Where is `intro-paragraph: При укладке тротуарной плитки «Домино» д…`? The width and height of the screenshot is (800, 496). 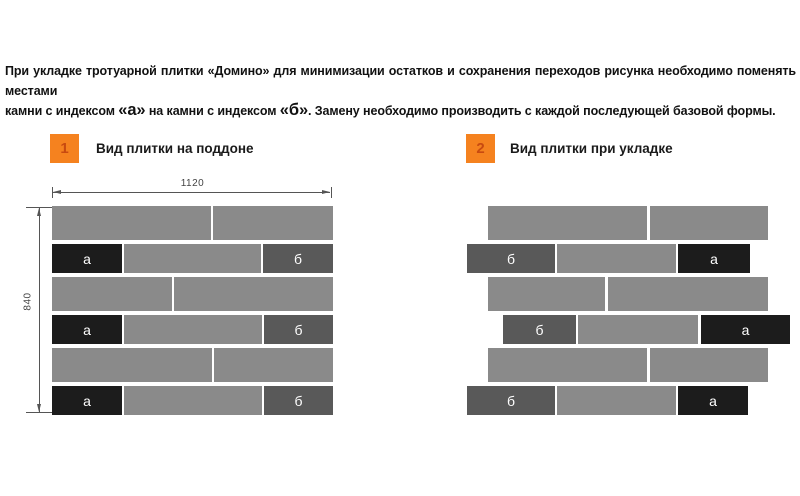 intro-paragraph: При укладке тротуарной плитки «Домино» д… is located at coordinates (400, 91).